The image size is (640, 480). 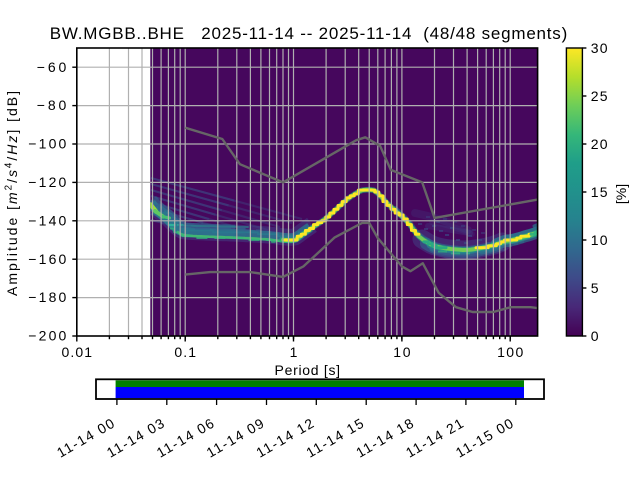 What do you see at coordinates (308, 370) in the screenshot?
I see `svg-text: Period [s]` at bounding box center [308, 370].